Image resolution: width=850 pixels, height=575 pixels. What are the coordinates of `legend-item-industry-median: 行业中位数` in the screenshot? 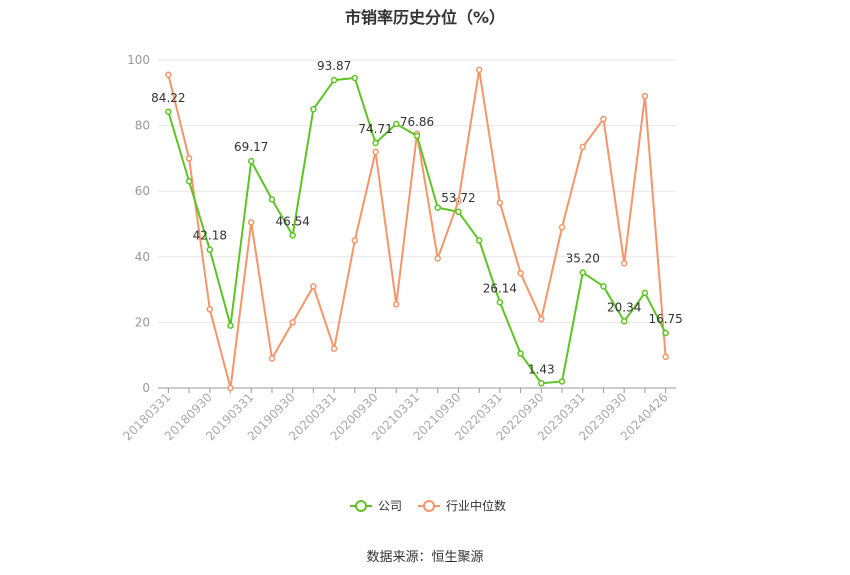 It's located at (462, 505).